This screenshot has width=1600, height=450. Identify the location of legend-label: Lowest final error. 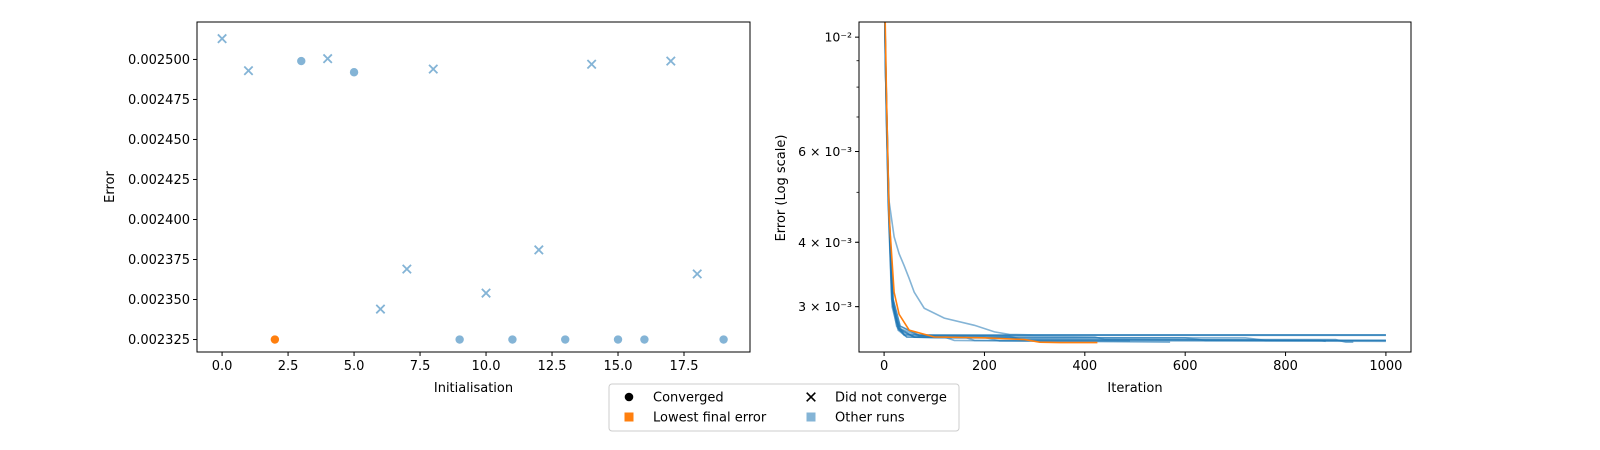
(710, 418).